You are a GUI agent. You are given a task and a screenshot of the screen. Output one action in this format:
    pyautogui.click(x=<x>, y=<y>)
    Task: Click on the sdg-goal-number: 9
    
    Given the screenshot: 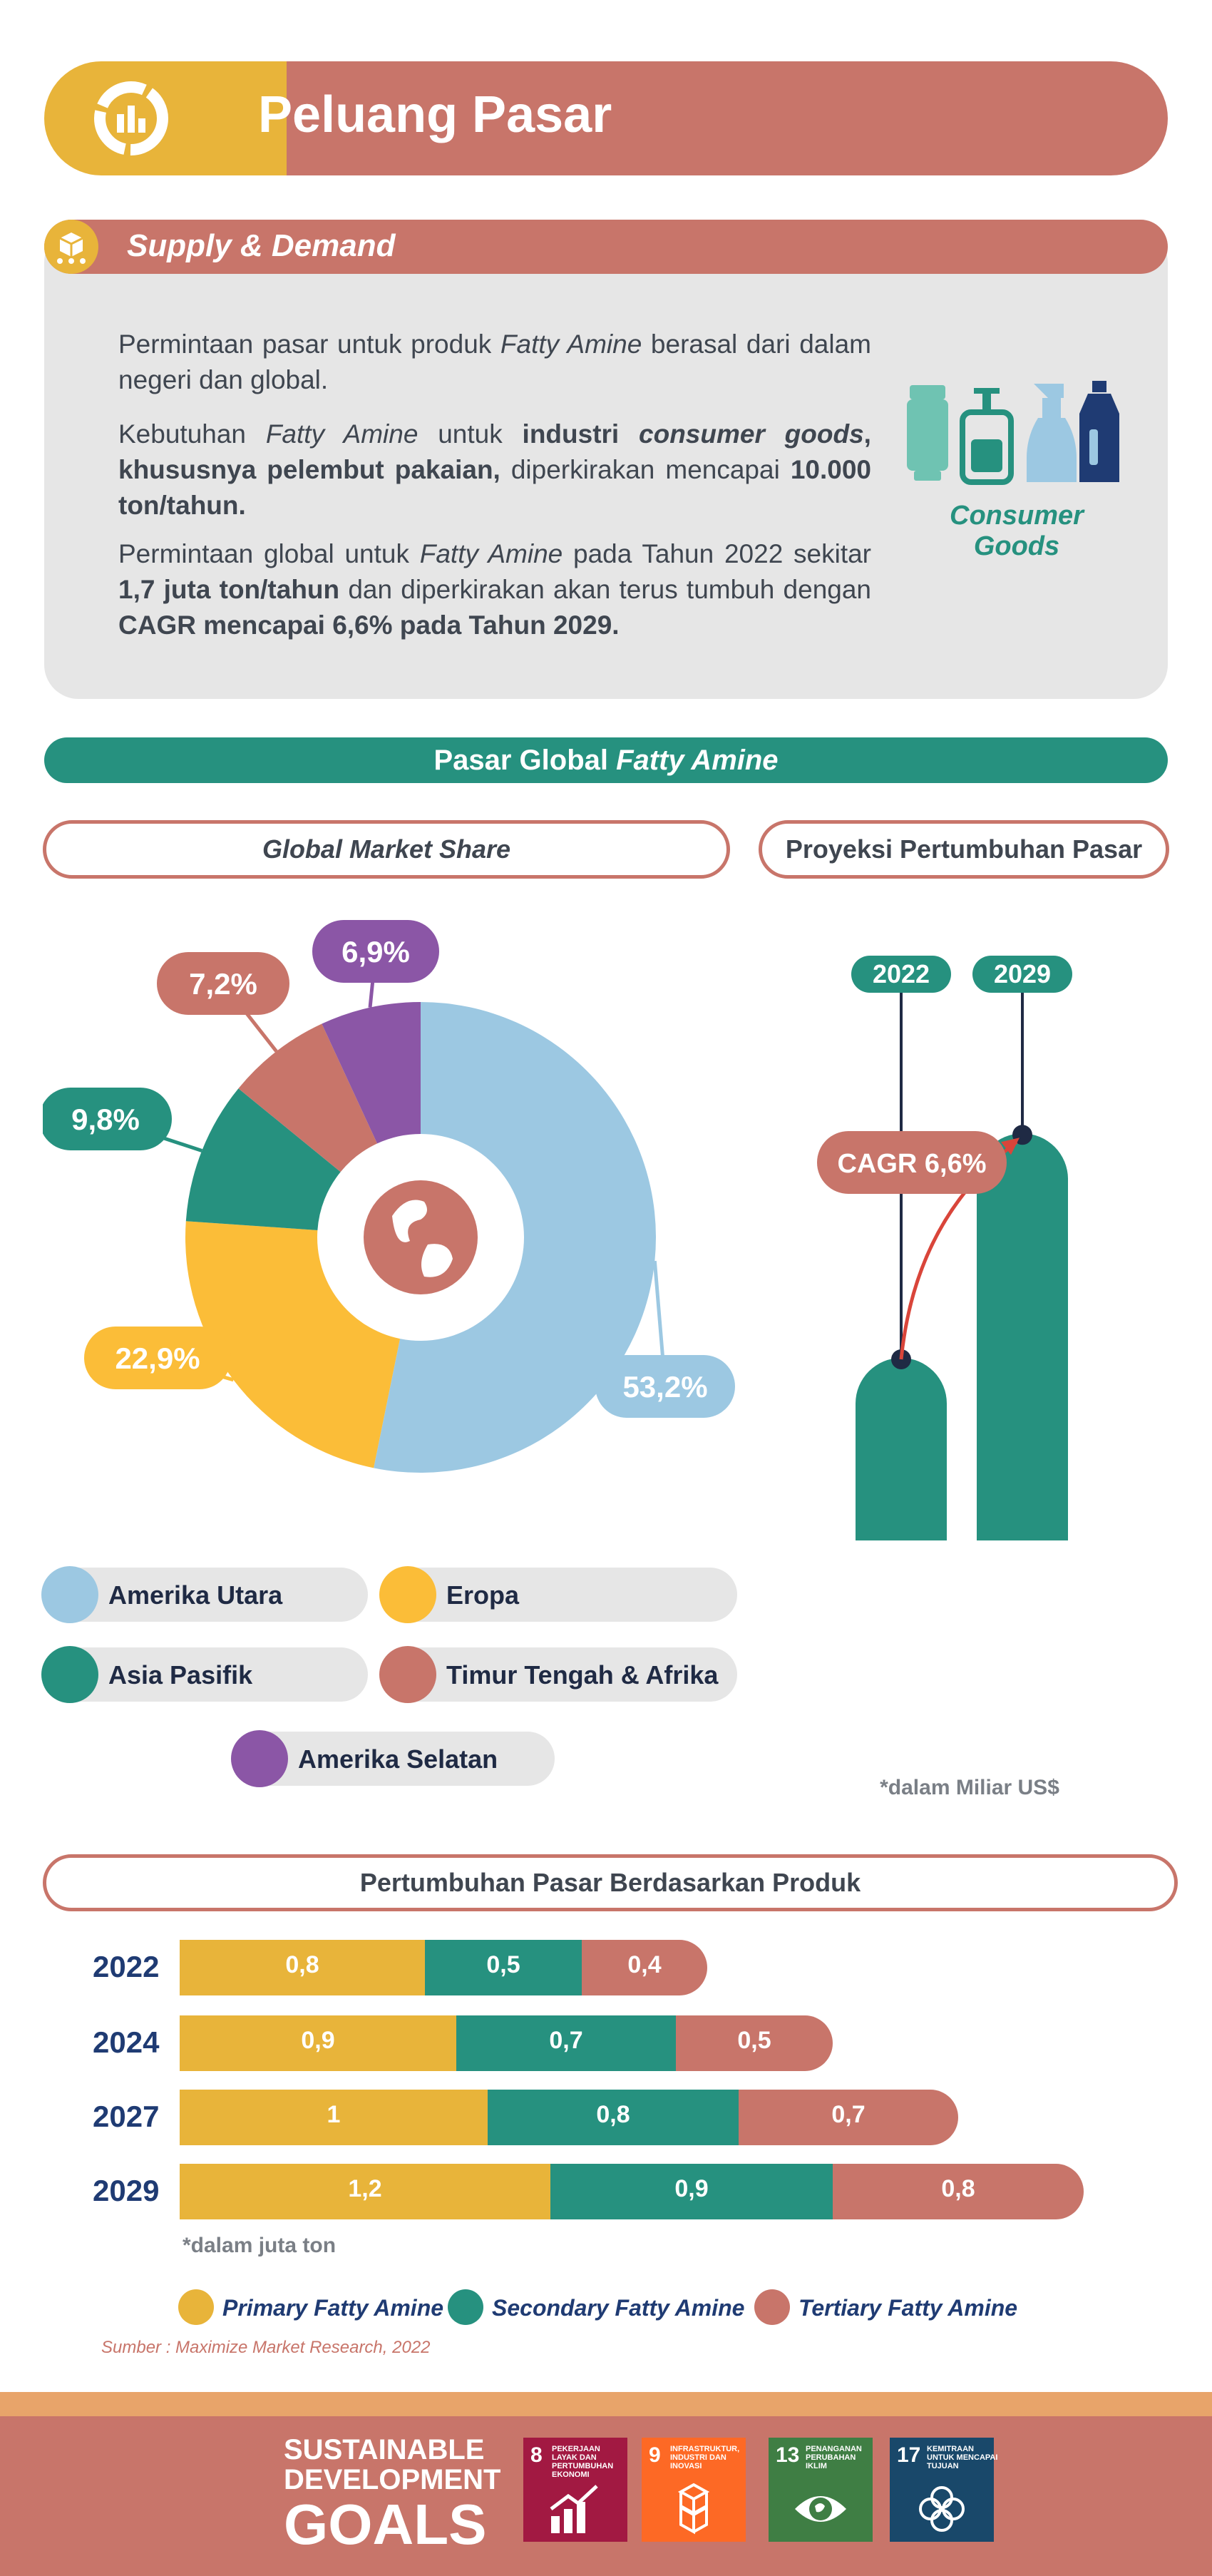 What is the action you would take?
    pyautogui.click(x=655, y=2455)
    